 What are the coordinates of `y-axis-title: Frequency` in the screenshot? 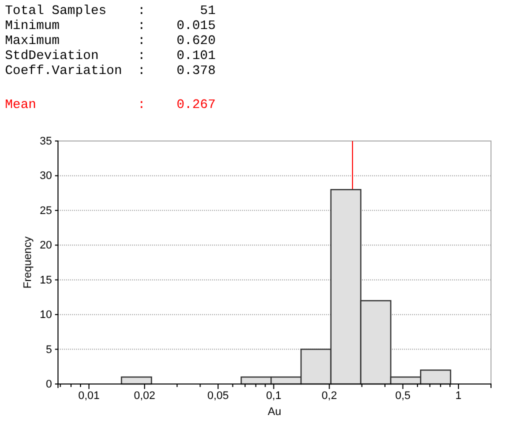 It's located at (28, 262).